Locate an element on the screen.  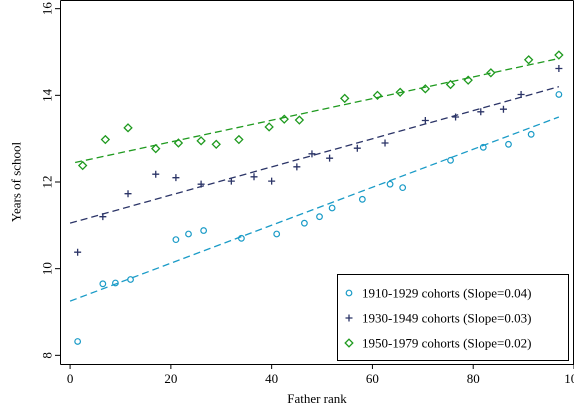
x-axis-title: Father rank is located at coordinates (317, 398).